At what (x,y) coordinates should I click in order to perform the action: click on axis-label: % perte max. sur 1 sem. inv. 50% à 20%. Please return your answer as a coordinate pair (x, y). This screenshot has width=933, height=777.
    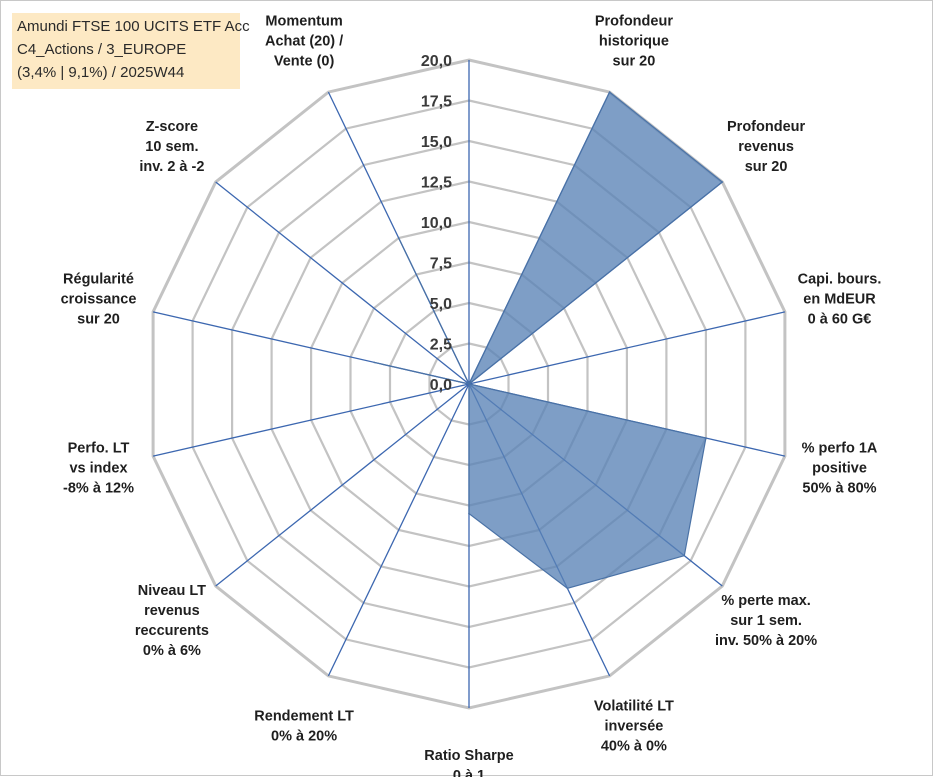
    Looking at the image, I should click on (766, 621).